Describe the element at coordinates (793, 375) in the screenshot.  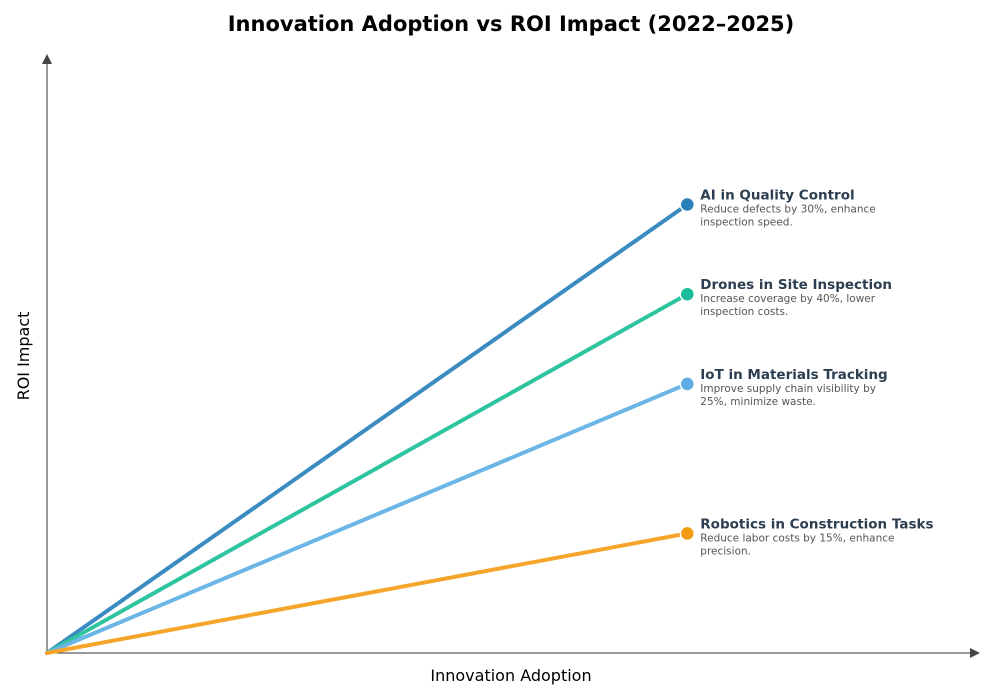
I see `series-label: IoT in Materials Tracking` at that location.